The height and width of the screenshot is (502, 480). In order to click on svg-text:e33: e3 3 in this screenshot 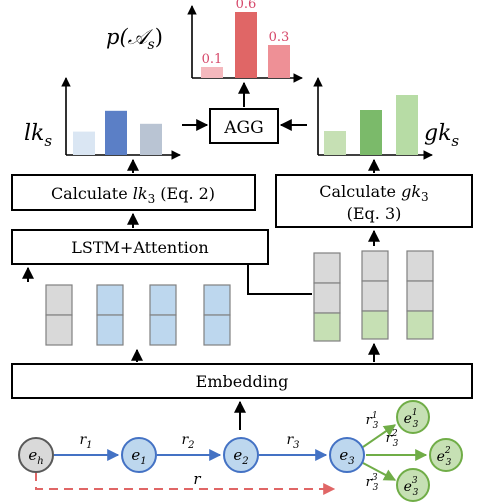, I will do `click(411, 487)`.